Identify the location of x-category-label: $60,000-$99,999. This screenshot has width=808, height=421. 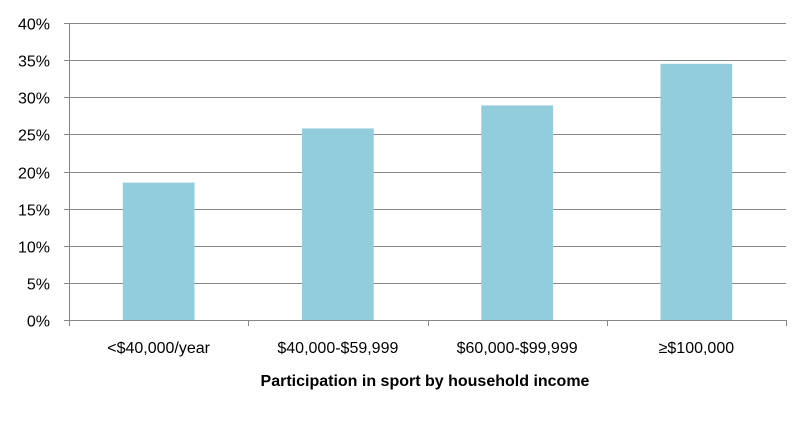
(517, 348).